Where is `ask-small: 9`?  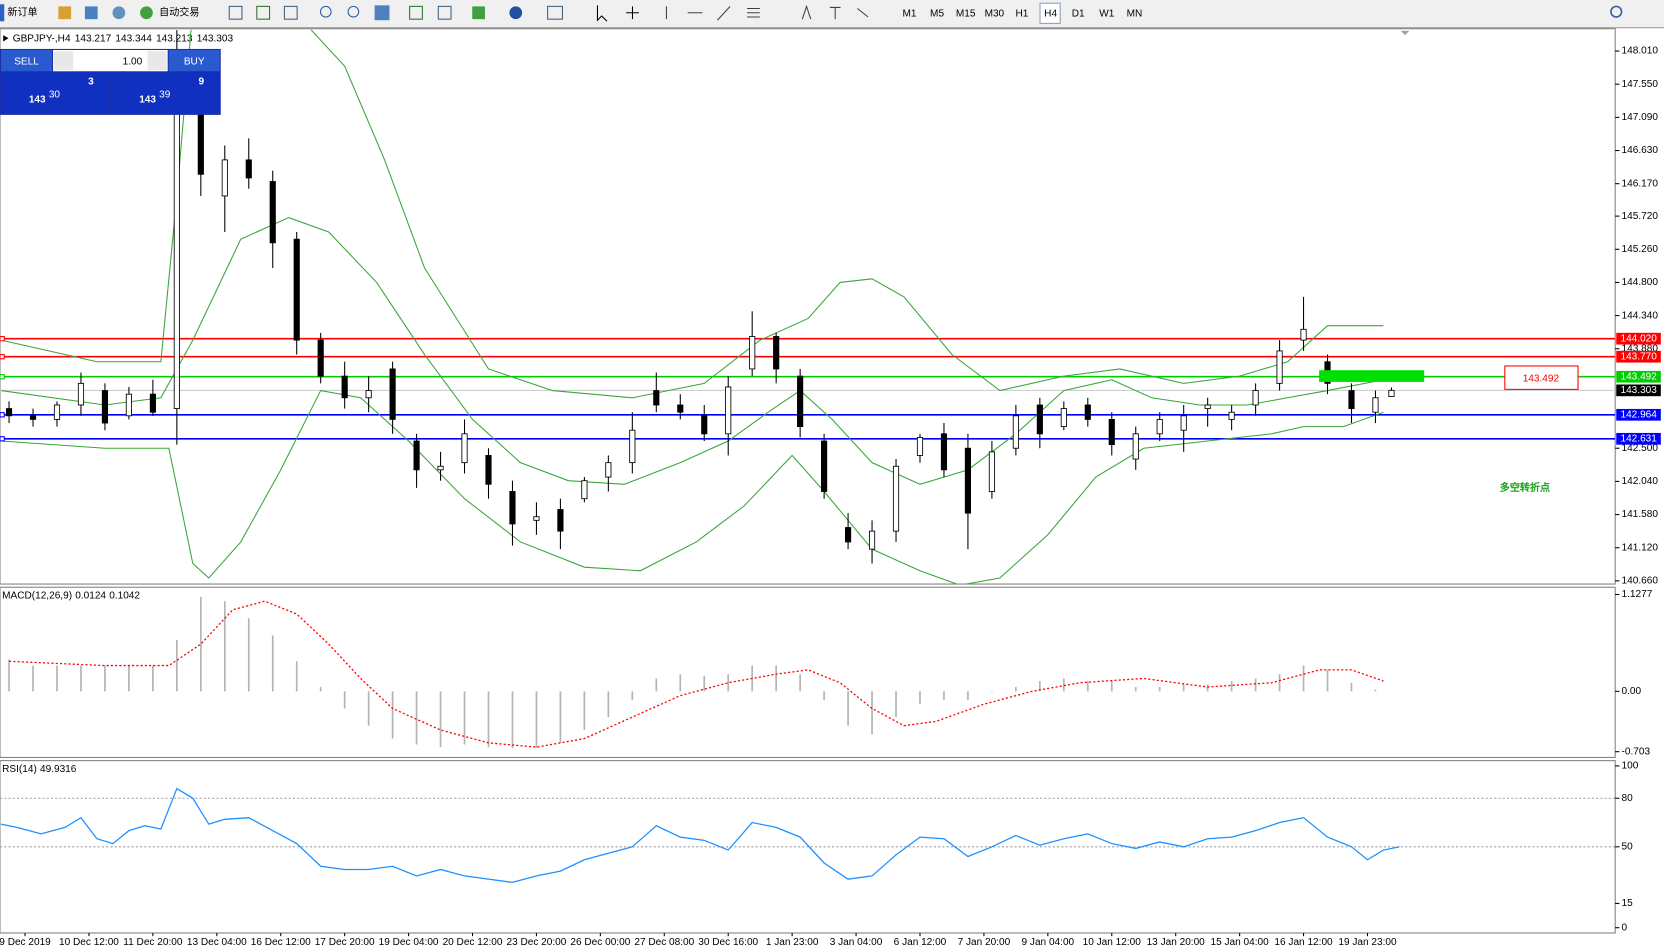
ask-small: 9 is located at coordinates (201, 82).